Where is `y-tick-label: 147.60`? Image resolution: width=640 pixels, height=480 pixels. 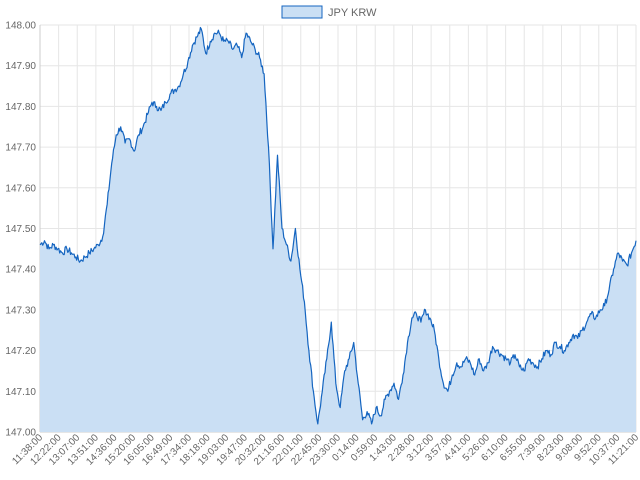
y-tick-label: 147.60 is located at coordinates (20, 188).